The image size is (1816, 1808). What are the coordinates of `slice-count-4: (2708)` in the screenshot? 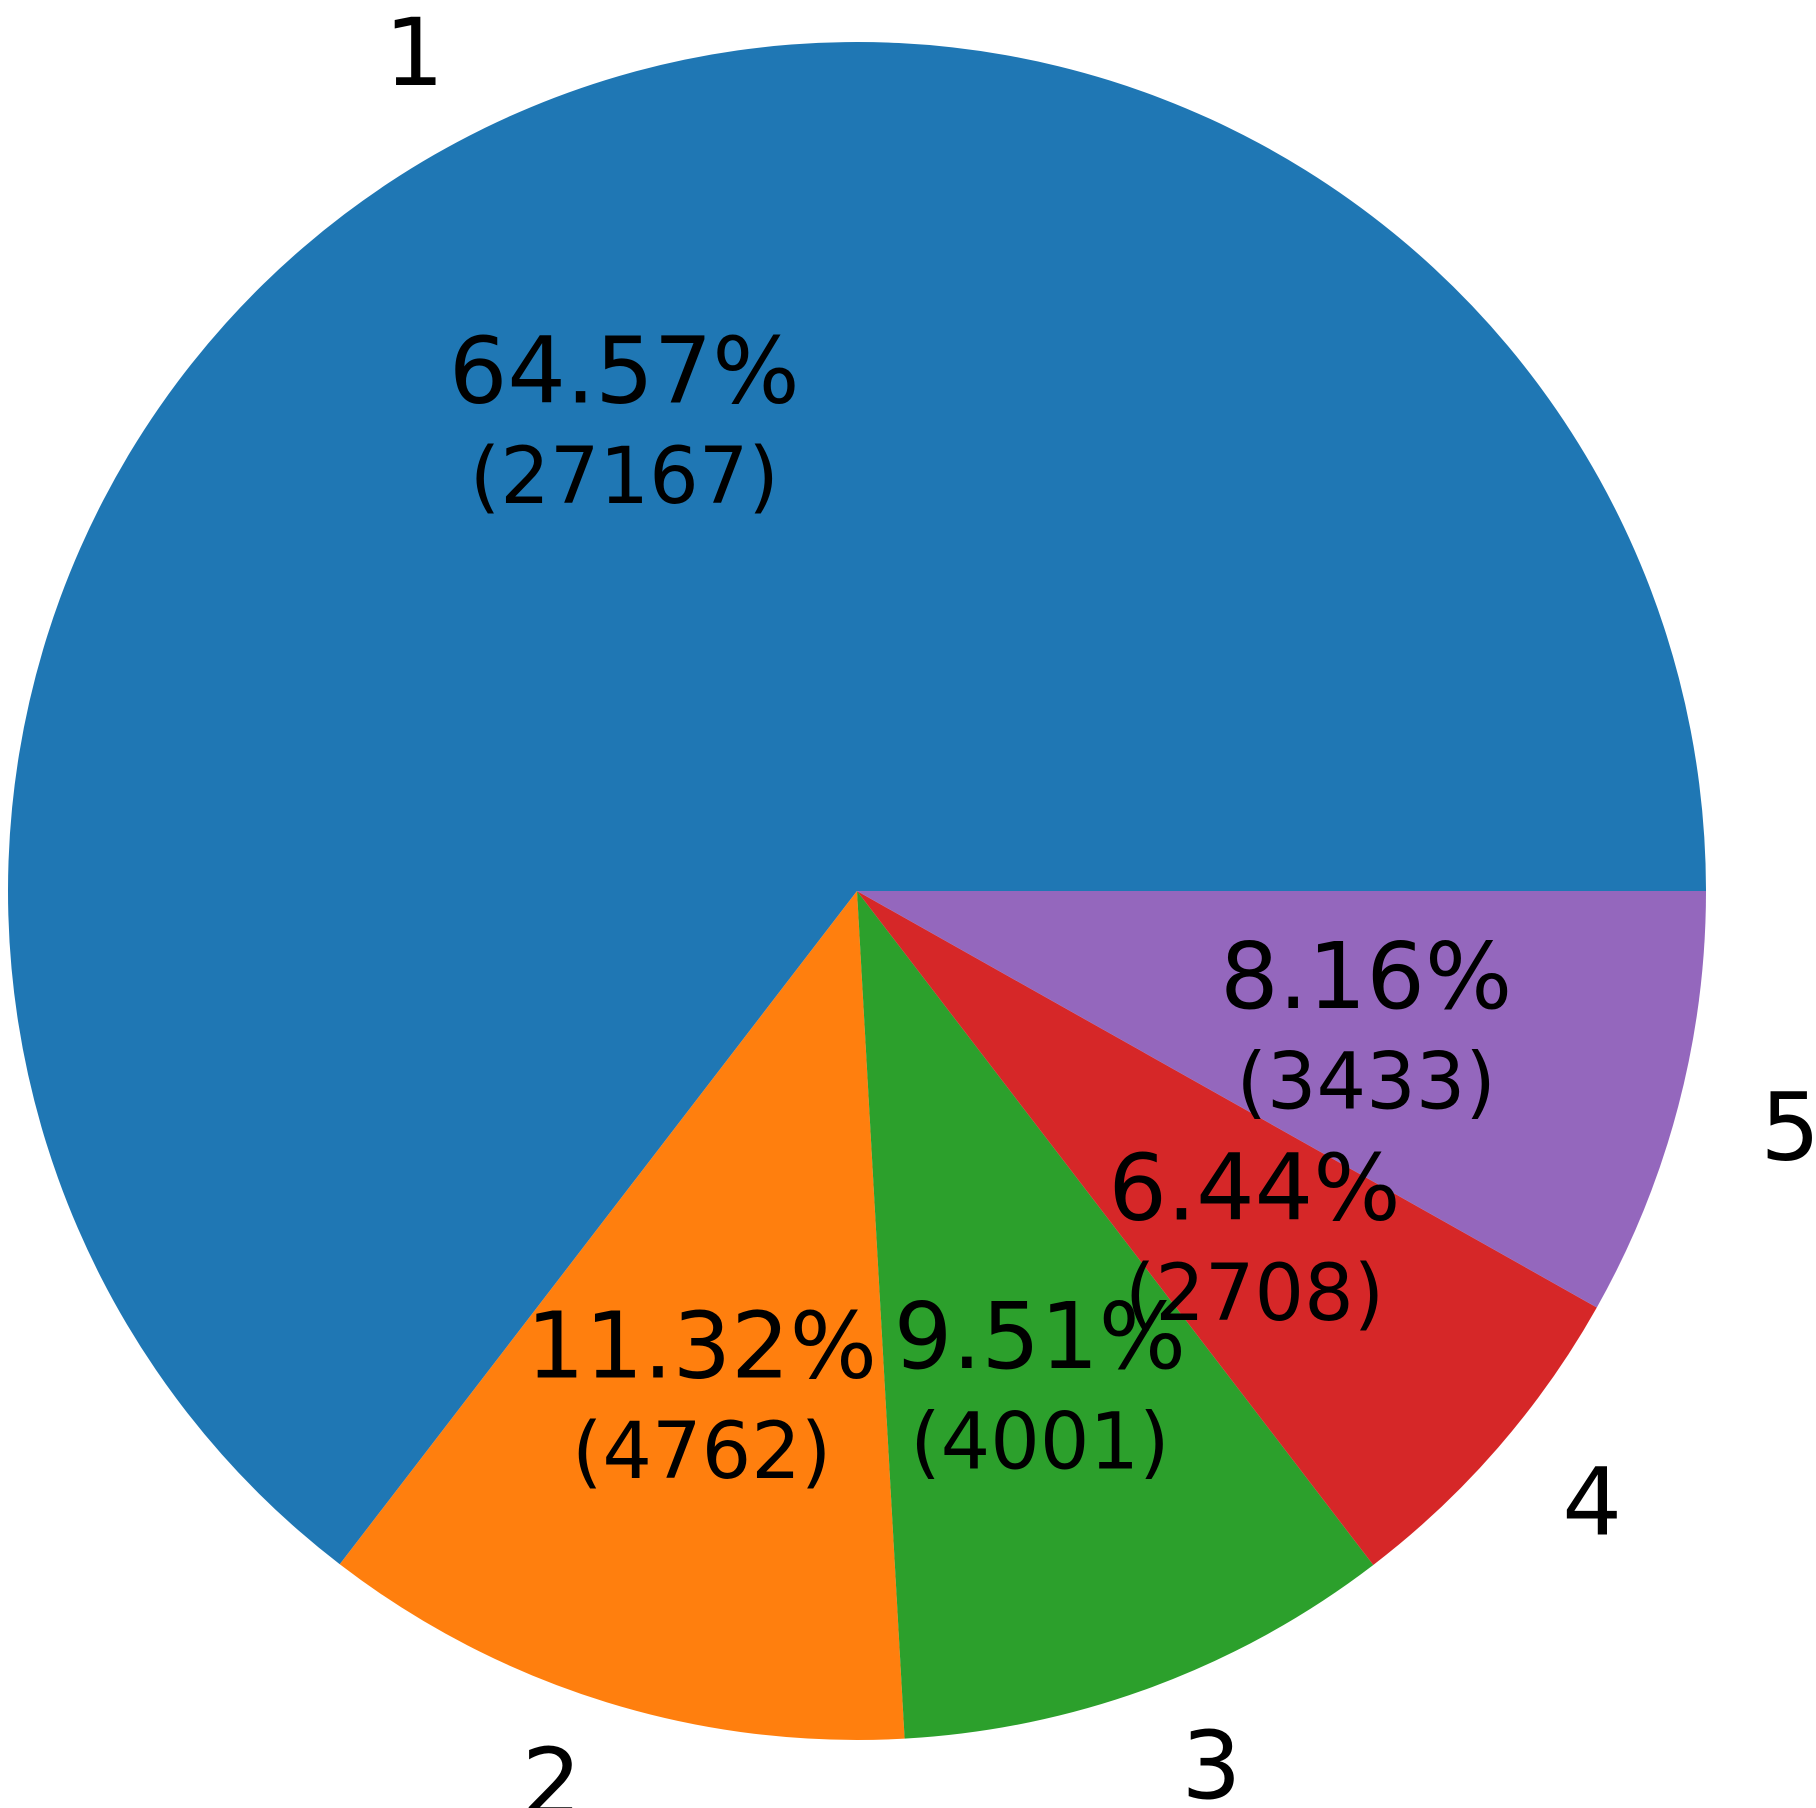 It's located at (1254, 1294).